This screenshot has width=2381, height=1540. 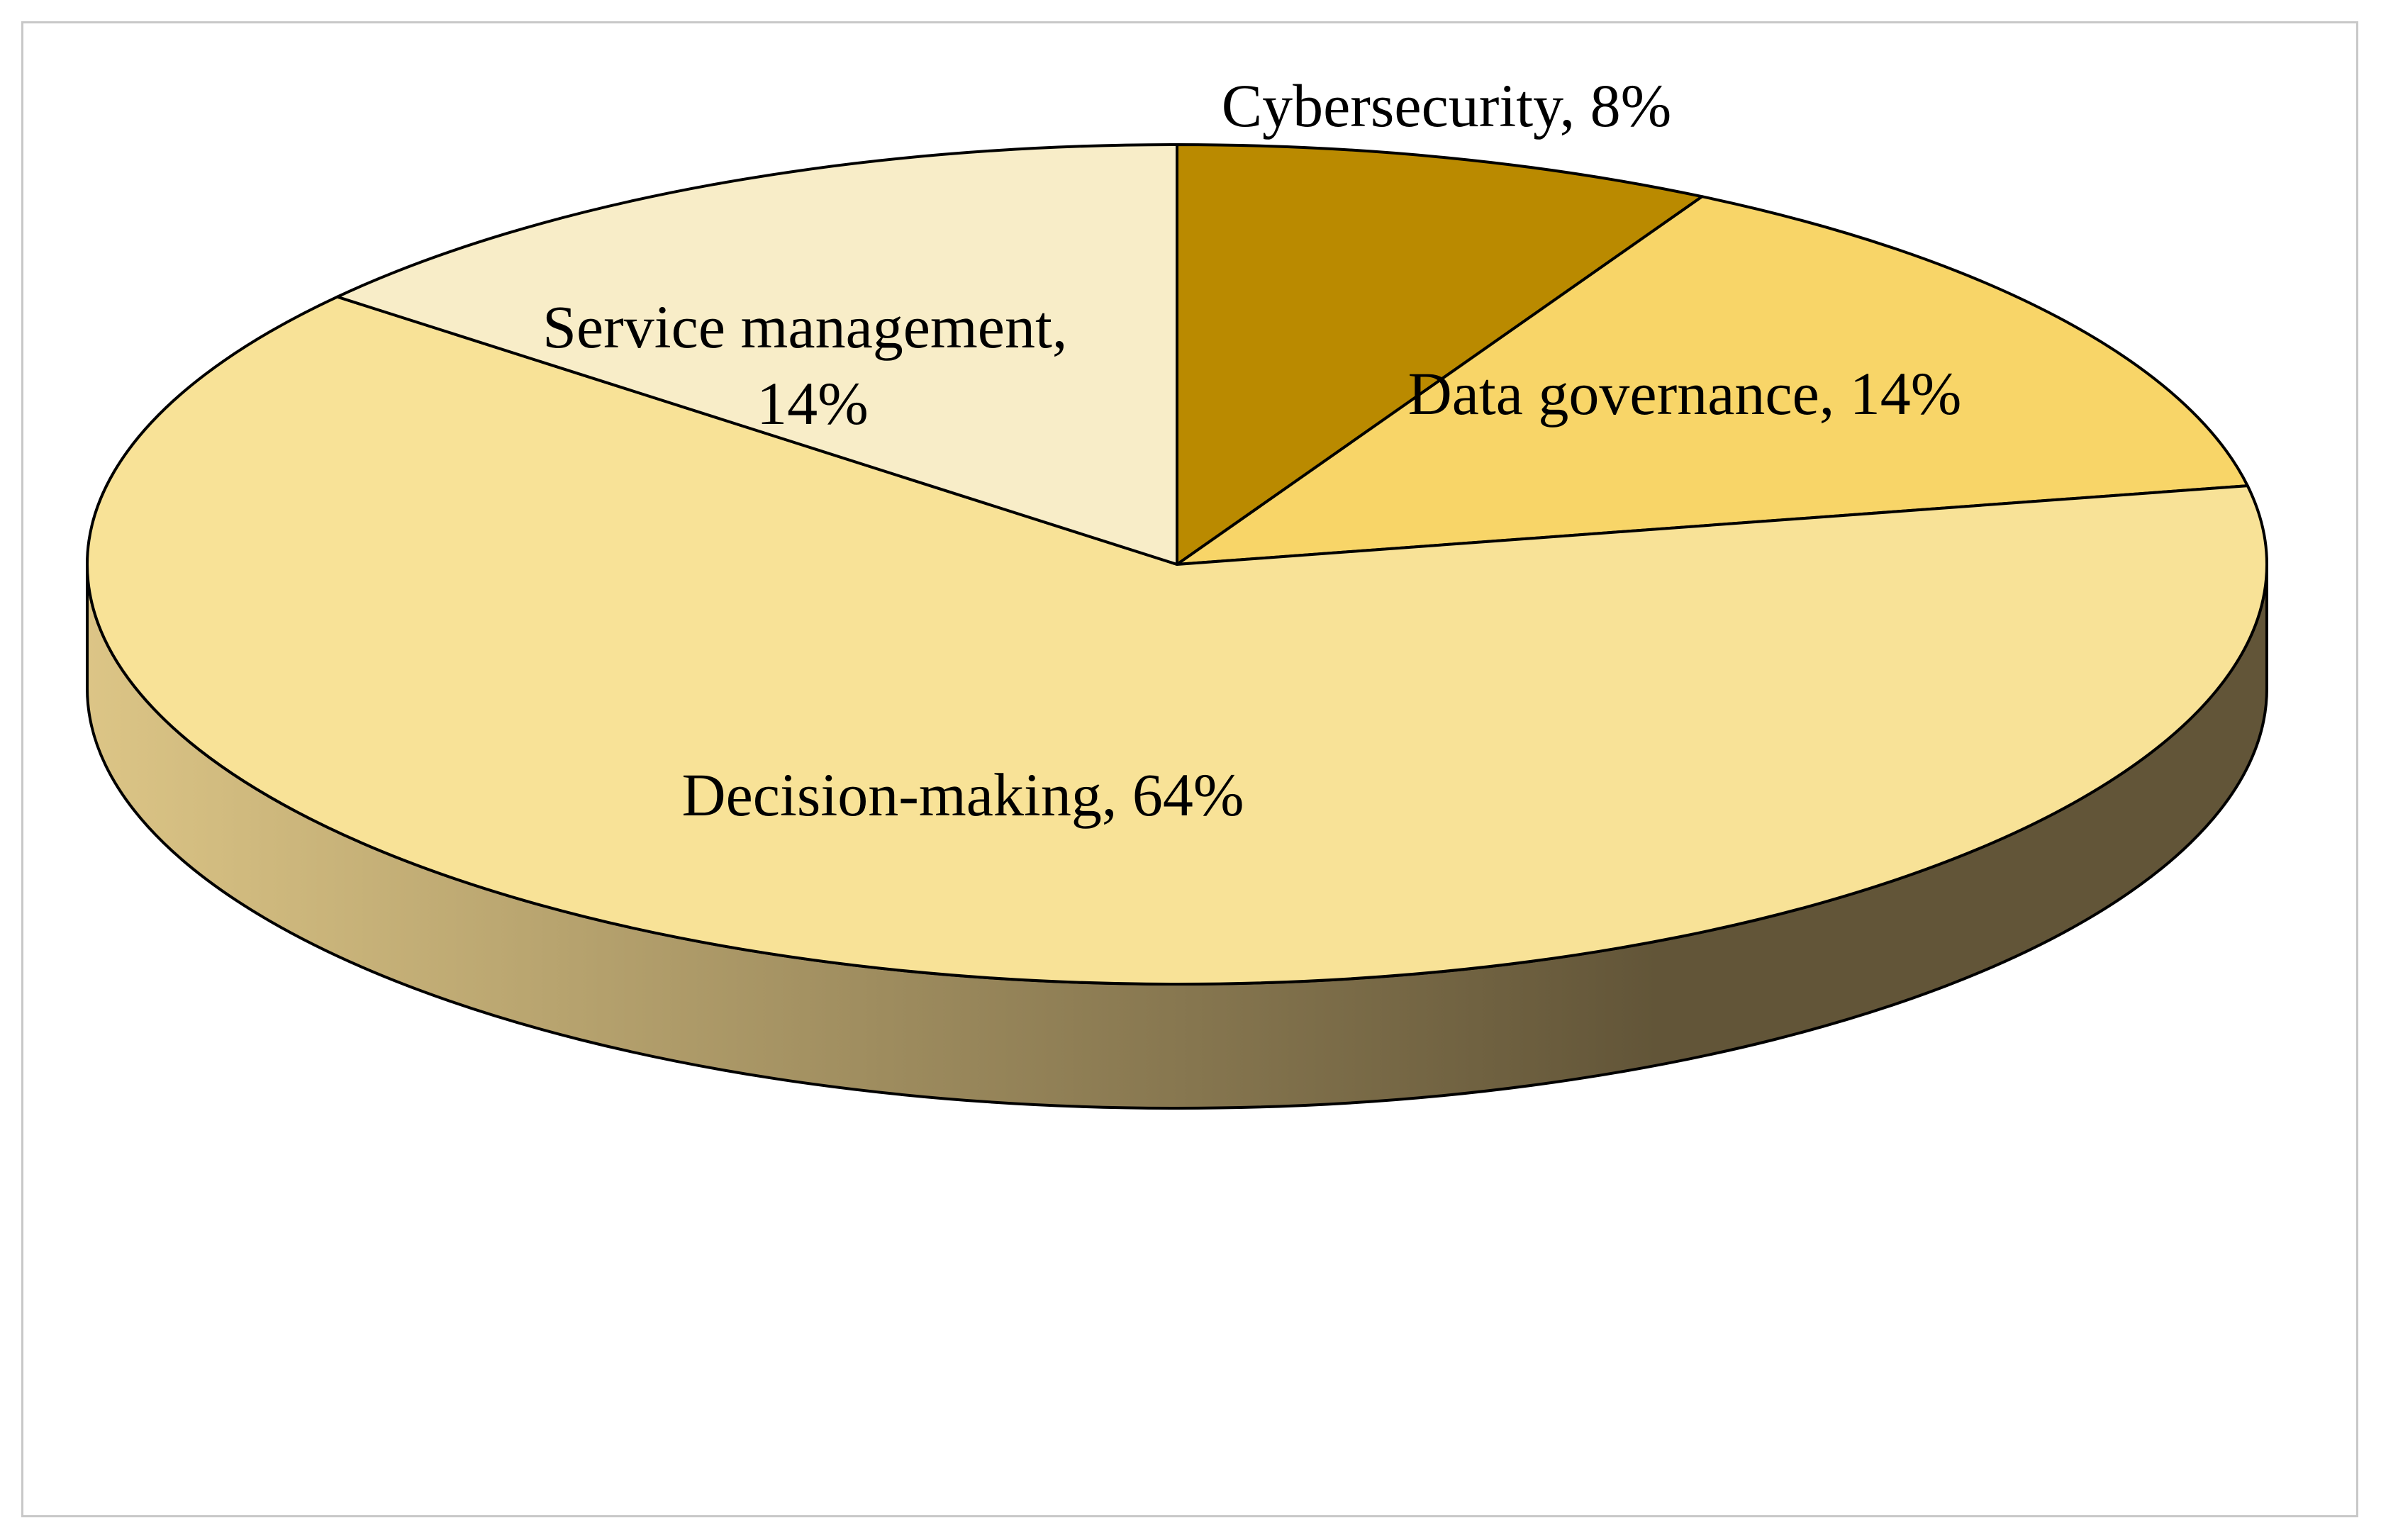 I want to click on slice-label-decision-making: Decision-making, 64%, so click(x=963, y=795).